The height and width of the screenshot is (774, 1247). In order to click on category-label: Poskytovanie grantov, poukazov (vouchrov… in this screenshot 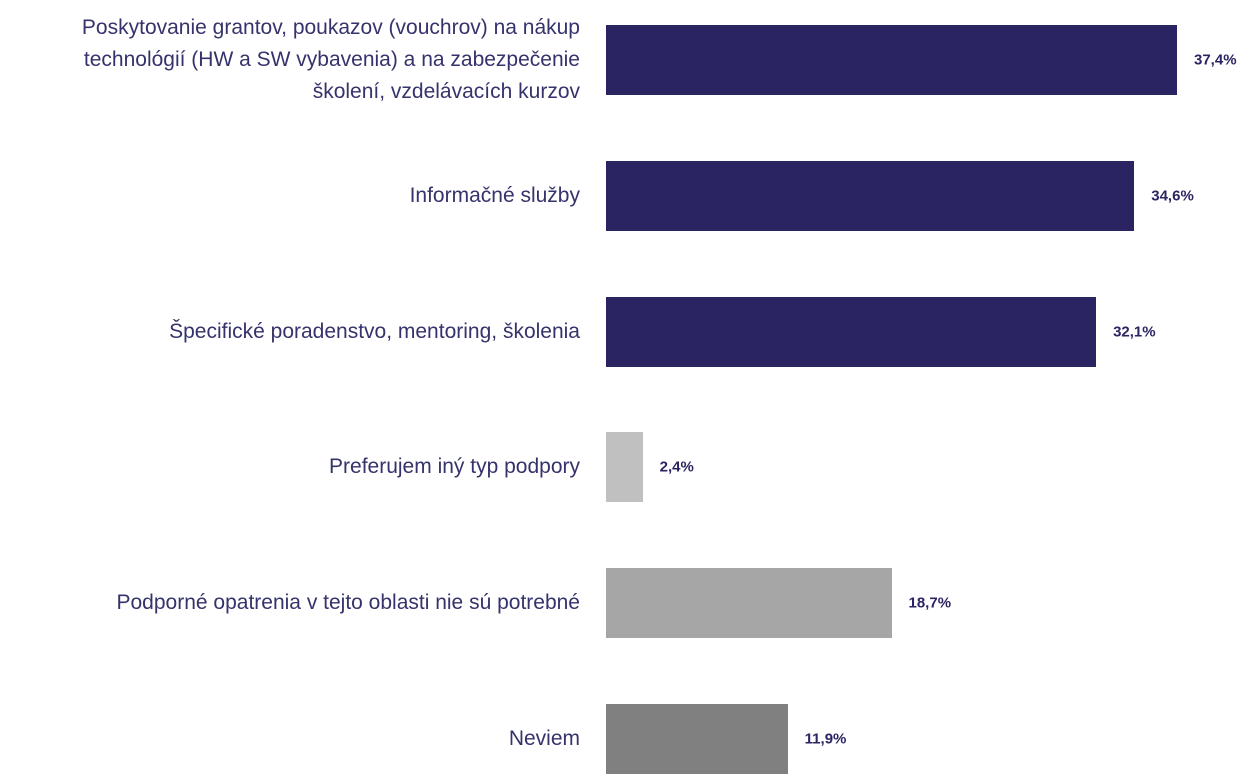, I will do `click(330, 59)`.